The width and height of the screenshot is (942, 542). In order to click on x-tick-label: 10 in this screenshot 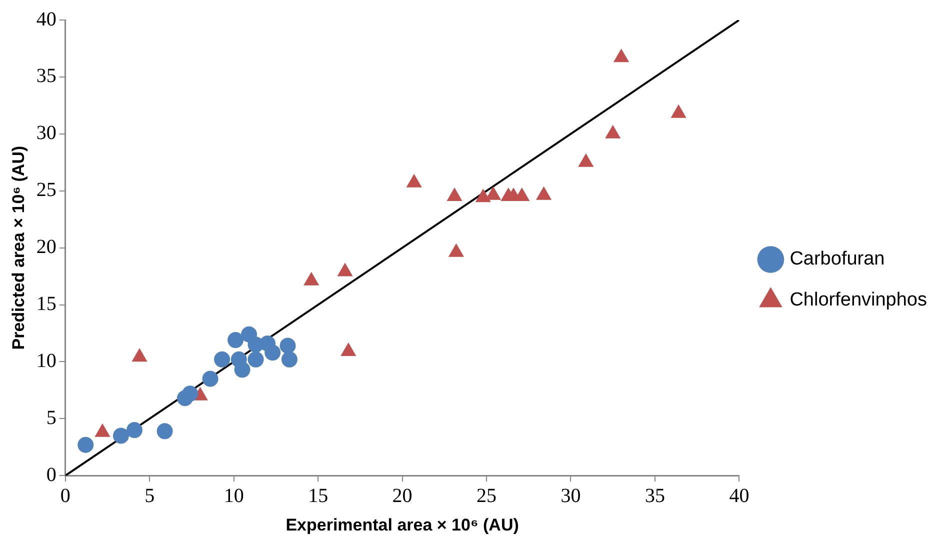, I will do `click(234, 495)`.